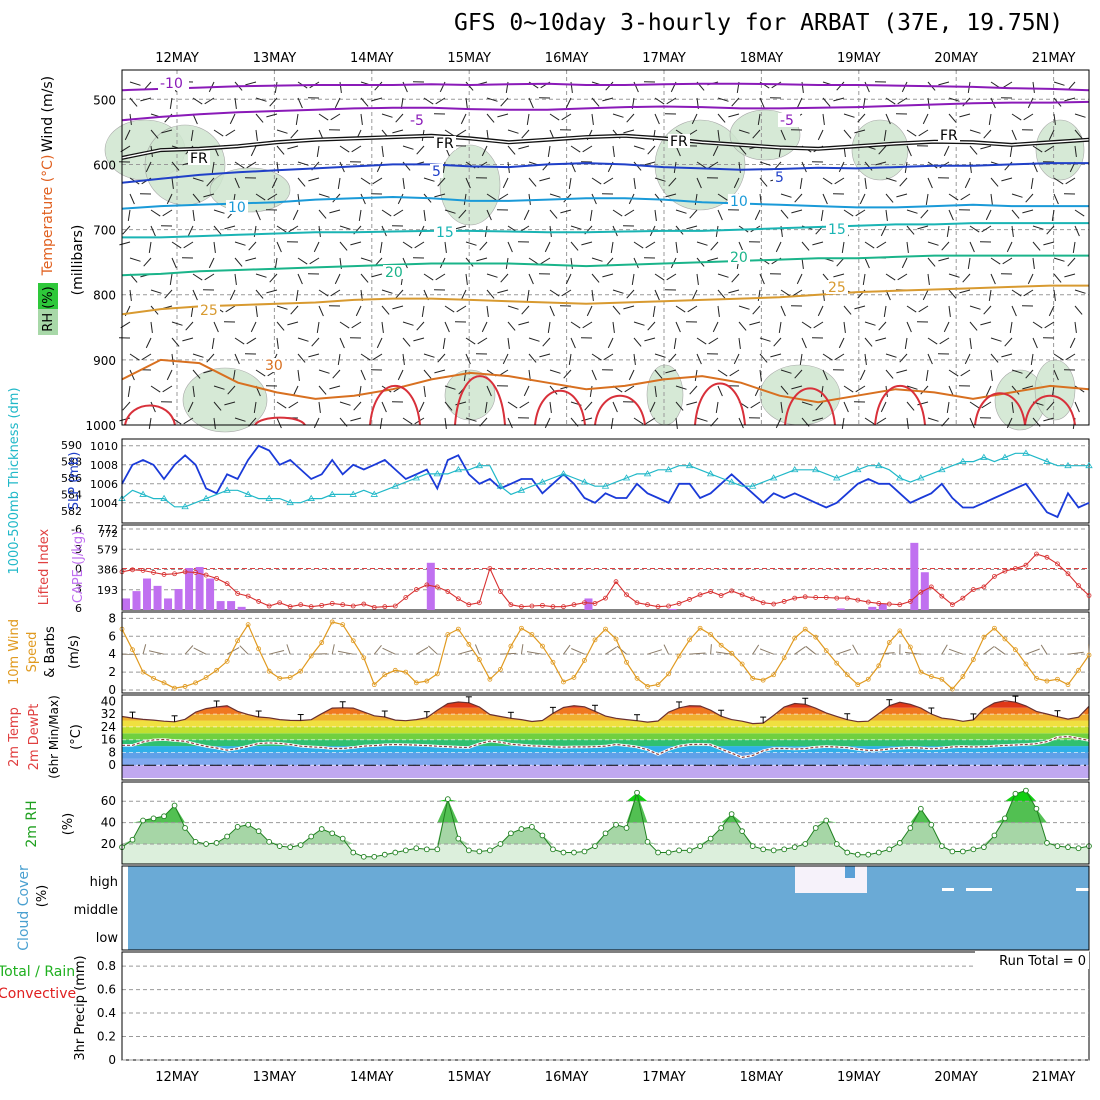 Image resolution: width=1100 pixels, height=1100 pixels. Describe the element at coordinates (739, 258) in the screenshot. I see `isotherm-label: 20` at that location.